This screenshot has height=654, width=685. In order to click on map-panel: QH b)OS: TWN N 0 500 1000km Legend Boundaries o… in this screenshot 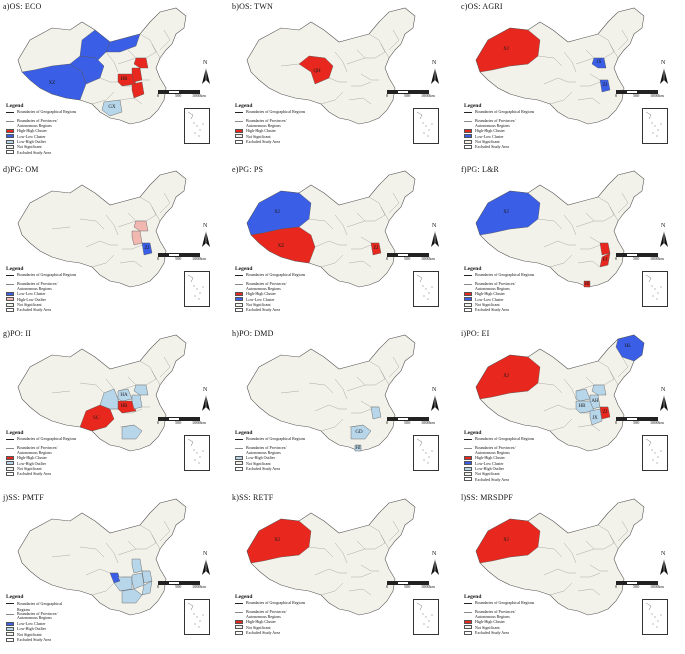, I will do `click(340, 80)`.